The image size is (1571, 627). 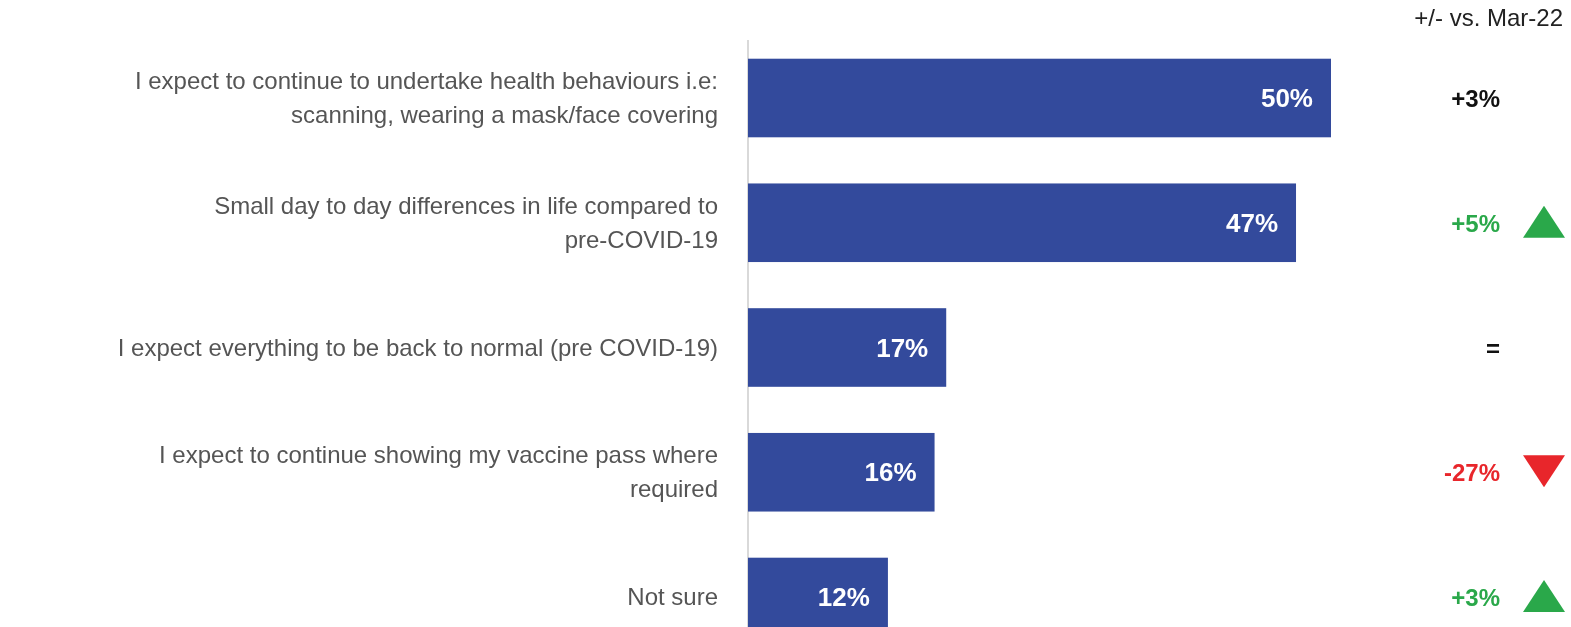 What do you see at coordinates (1286, 98) in the screenshot?
I see `data-label: 50%` at bounding box center [1286, 98].